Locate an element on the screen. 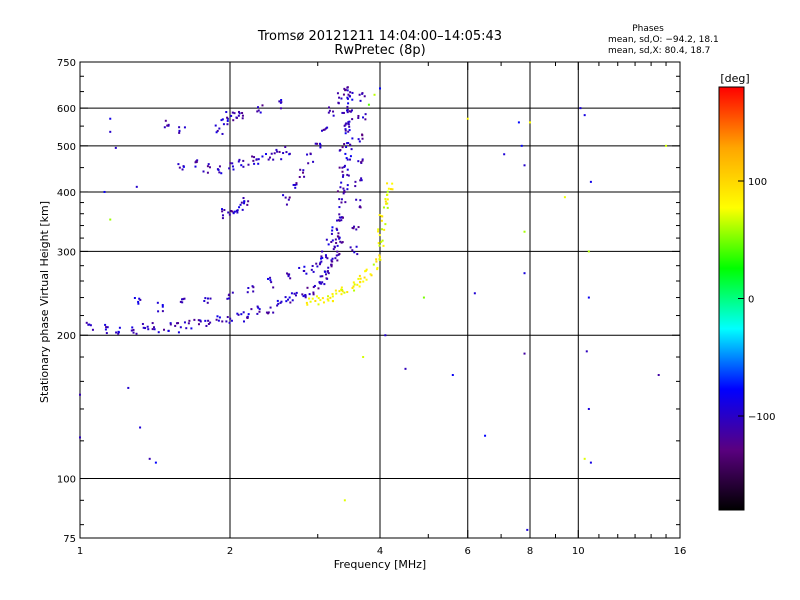 The image size is (800, 600). colorbar-tick-label: 0 is located at coordinates (751, 300).